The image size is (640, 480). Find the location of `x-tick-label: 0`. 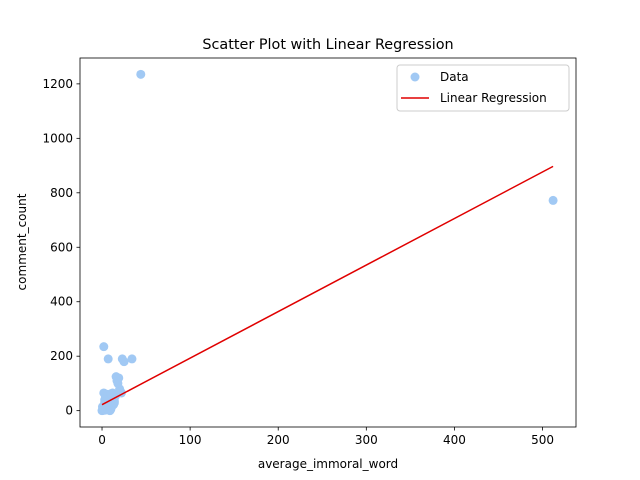

x-tick-label: 0 is located at coordinates (102, 440).